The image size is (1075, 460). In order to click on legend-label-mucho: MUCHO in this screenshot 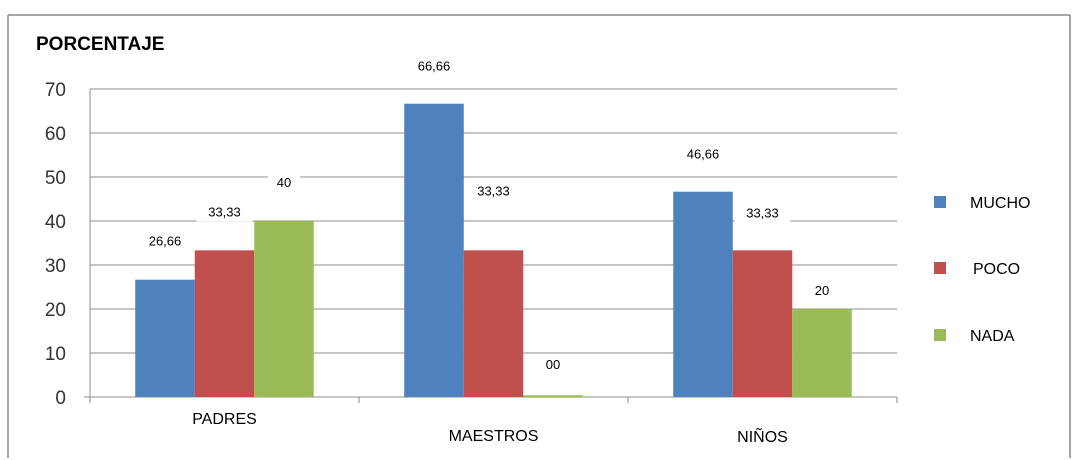, I will do `click(1000, 203)`.